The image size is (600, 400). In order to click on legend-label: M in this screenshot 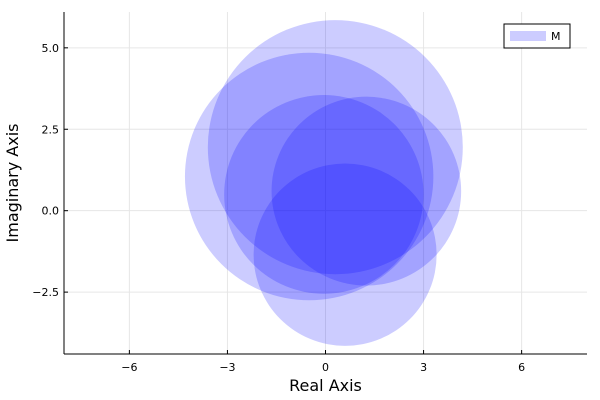, I will do `click(556, 36)`.